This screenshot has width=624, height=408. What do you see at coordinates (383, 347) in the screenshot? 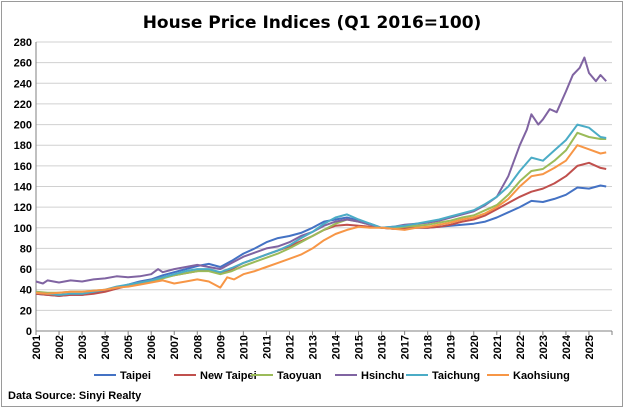
I see `x-tick-label: 2016` at bounding box center [383, 347].